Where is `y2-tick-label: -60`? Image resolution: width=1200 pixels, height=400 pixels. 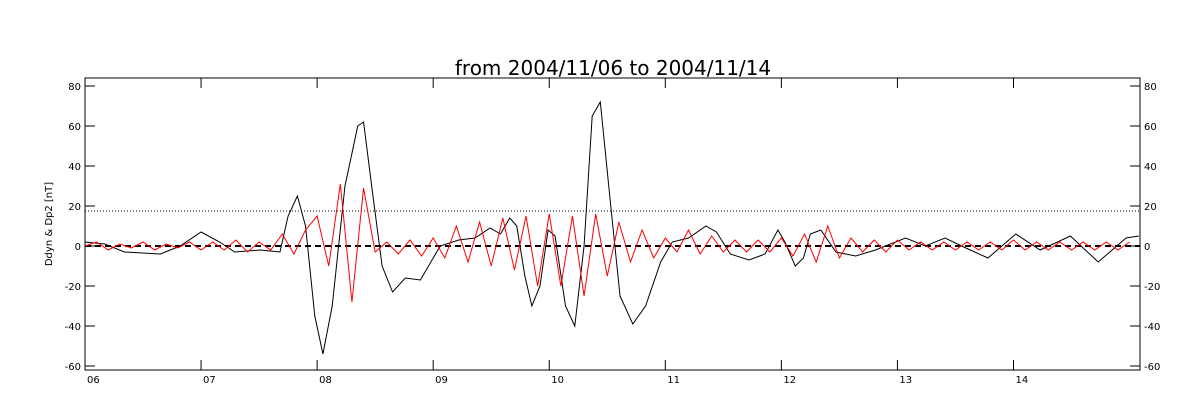 y2-tick-label: -60 is located at coordinates (1152, 367).